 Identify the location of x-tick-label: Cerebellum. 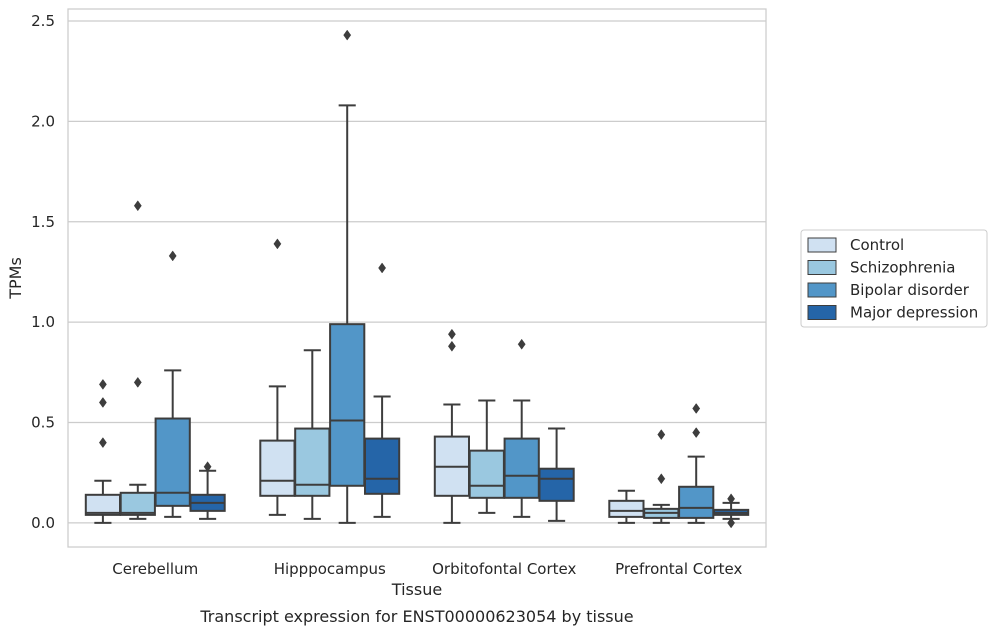
(155, 569).